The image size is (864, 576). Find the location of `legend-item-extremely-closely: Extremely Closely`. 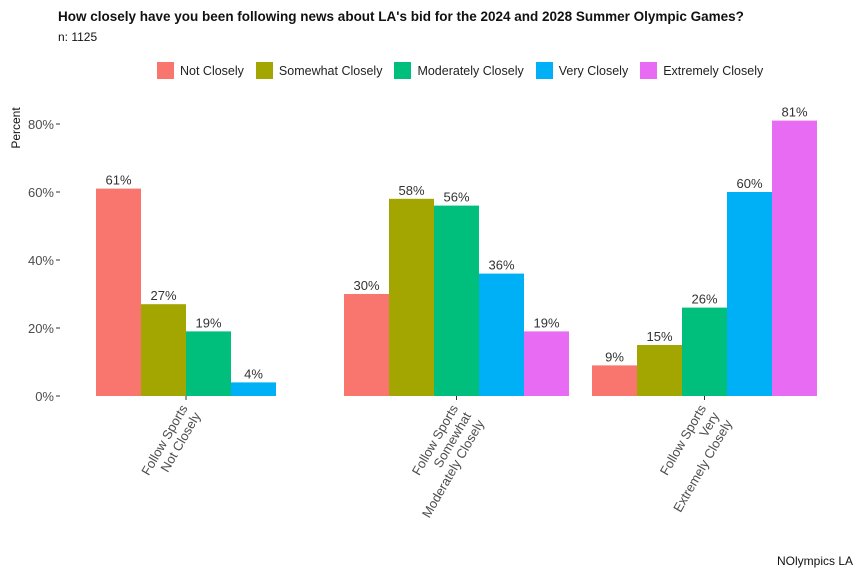

legend-item-extremely-closely: Extremely Closely is located at coordinates (701, 70).